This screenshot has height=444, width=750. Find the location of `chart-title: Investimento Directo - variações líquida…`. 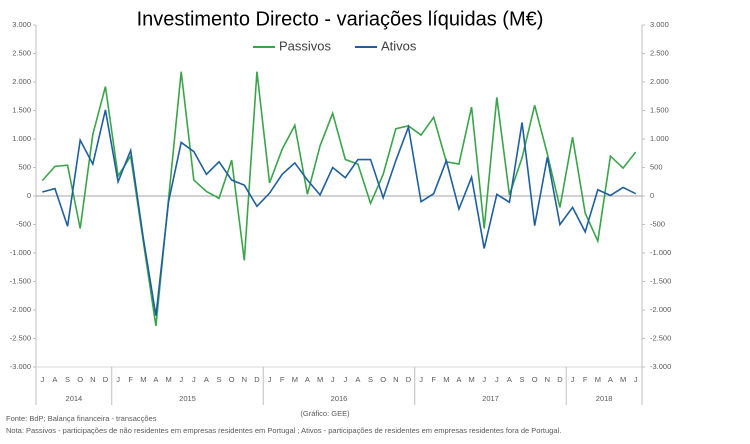

chart-title: Investimento Directo - variações líquida… is located at coordinates (340, 19).